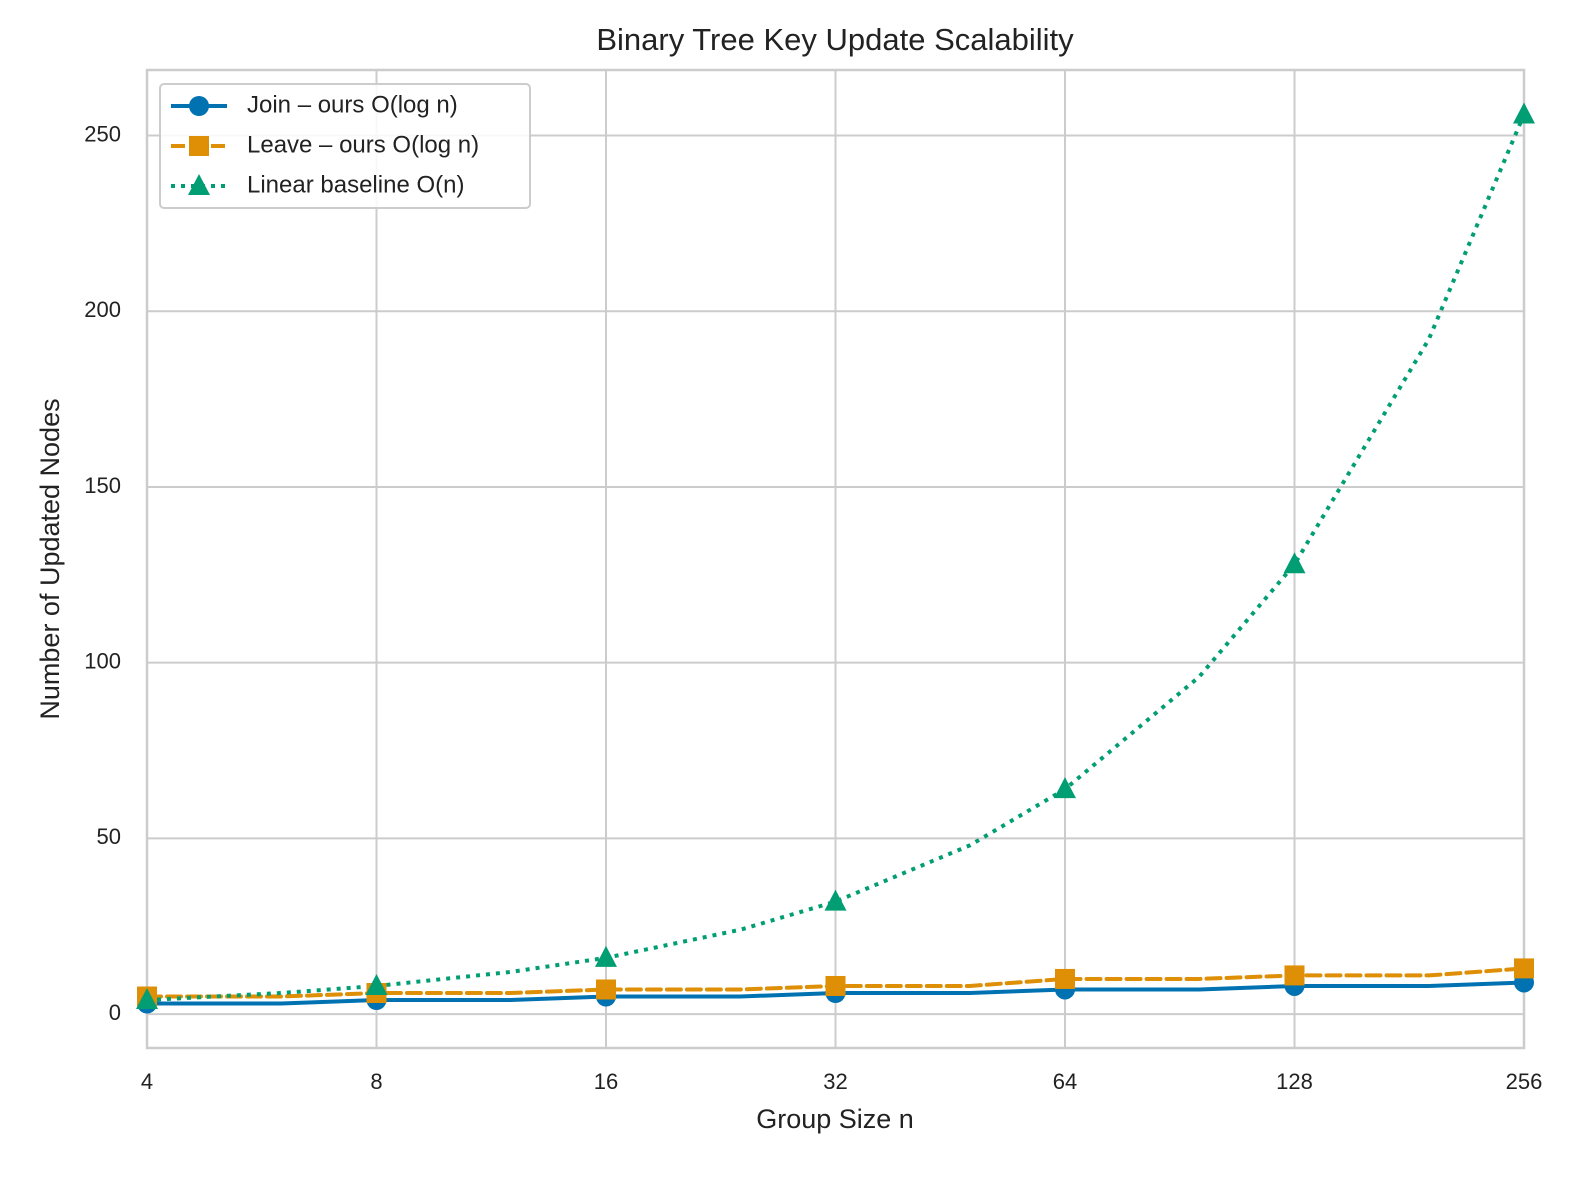 This screenshot has height=1180, width=1595. Describe the element at coordinates (1524, 1081) in the screenshot. I see `x-tick-label: 256` at that location.